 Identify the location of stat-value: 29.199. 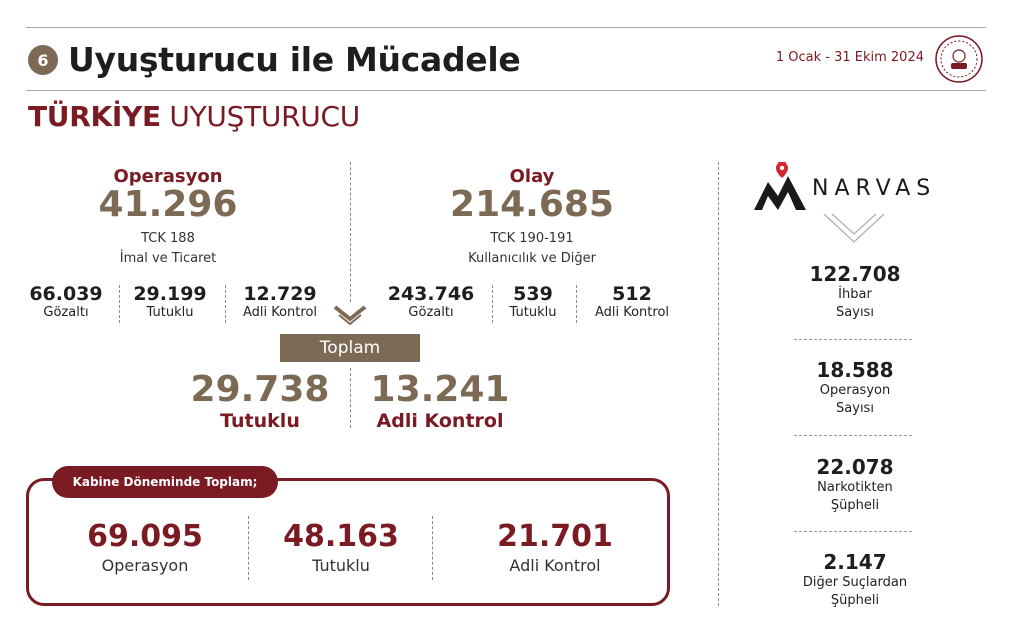
(170, 294).